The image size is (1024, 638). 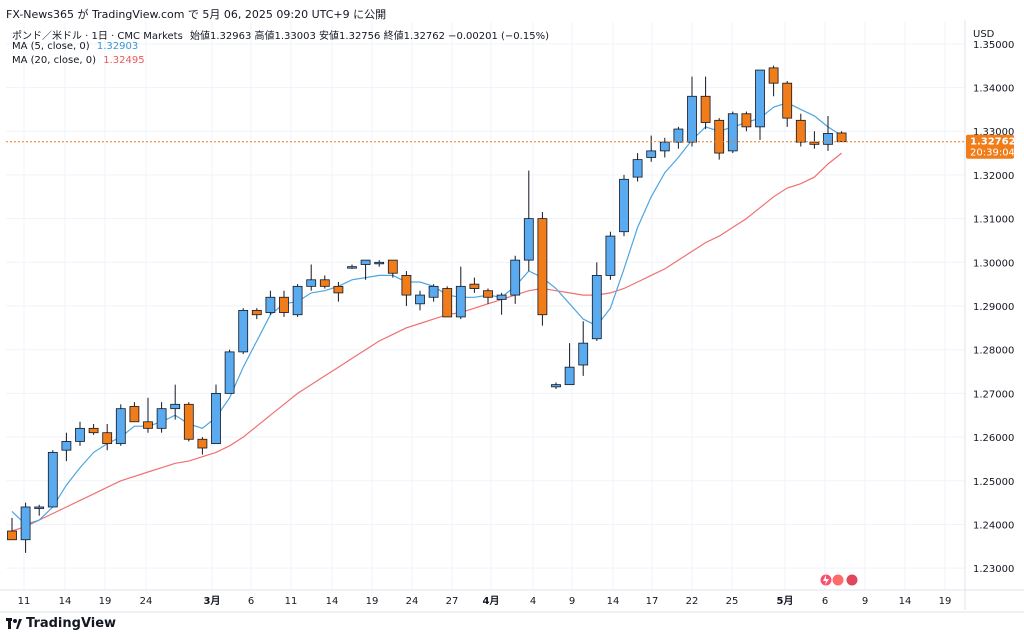 What do you see at coordinates (993, 307) in the screenshot?
I see `y-tick-label: 1.29000` at bounding box center [993, 307].